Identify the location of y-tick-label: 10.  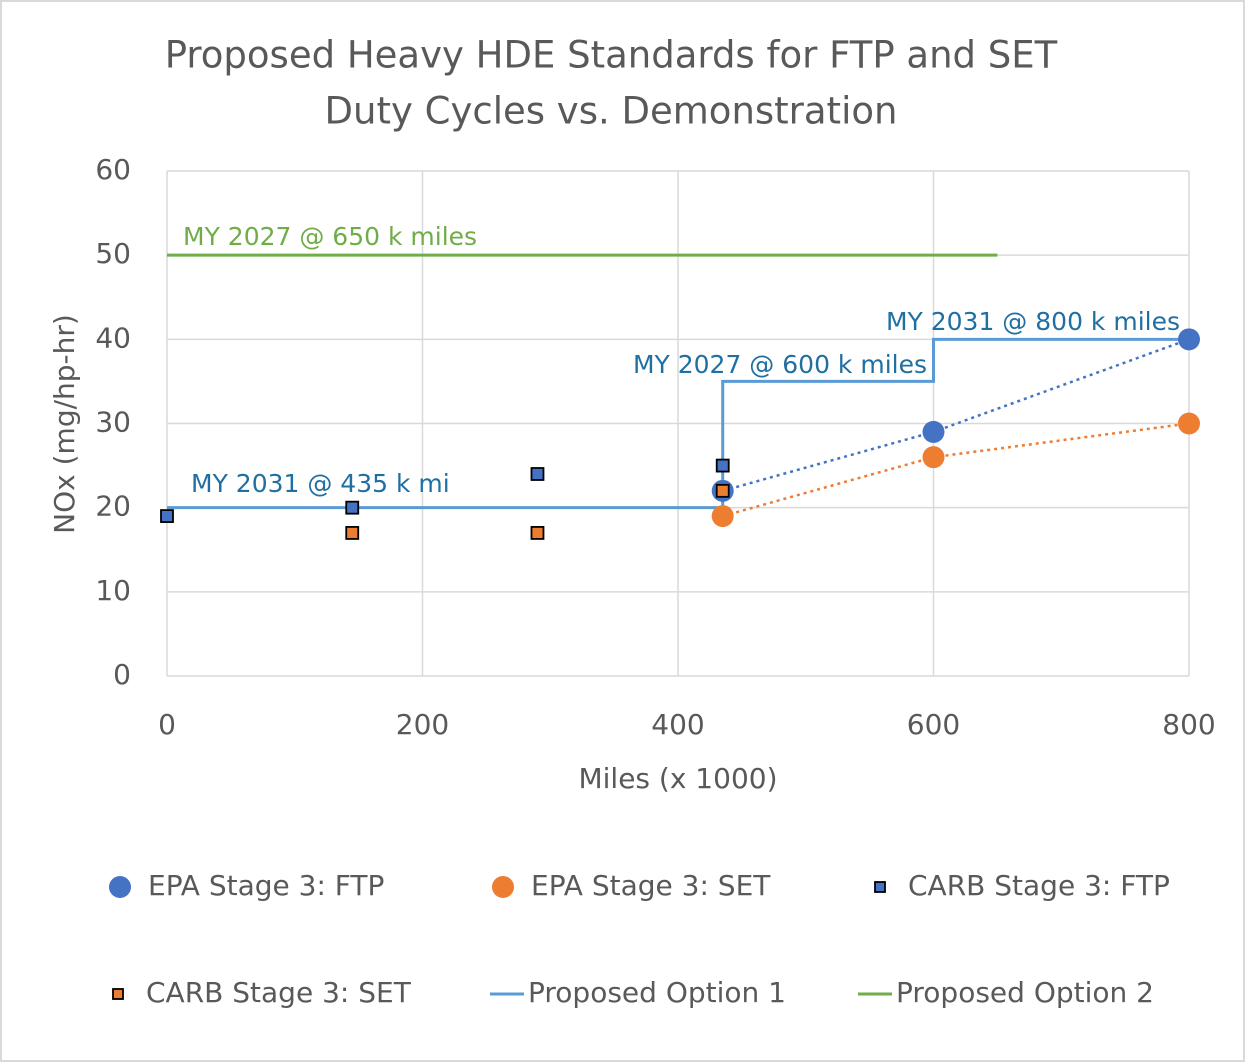
(113, 590).